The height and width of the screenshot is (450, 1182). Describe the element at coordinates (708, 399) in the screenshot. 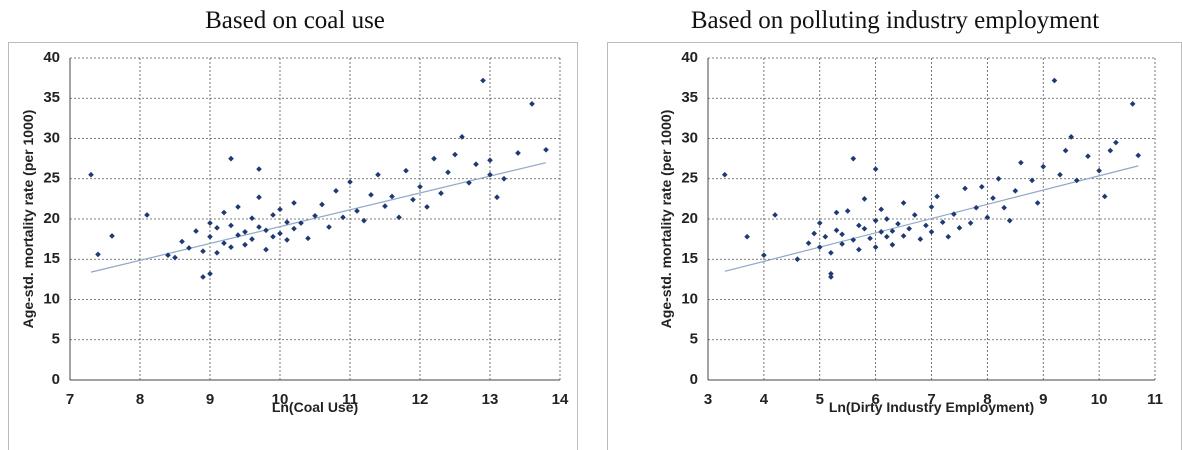

I see `x-tick-label: 3` at that location.